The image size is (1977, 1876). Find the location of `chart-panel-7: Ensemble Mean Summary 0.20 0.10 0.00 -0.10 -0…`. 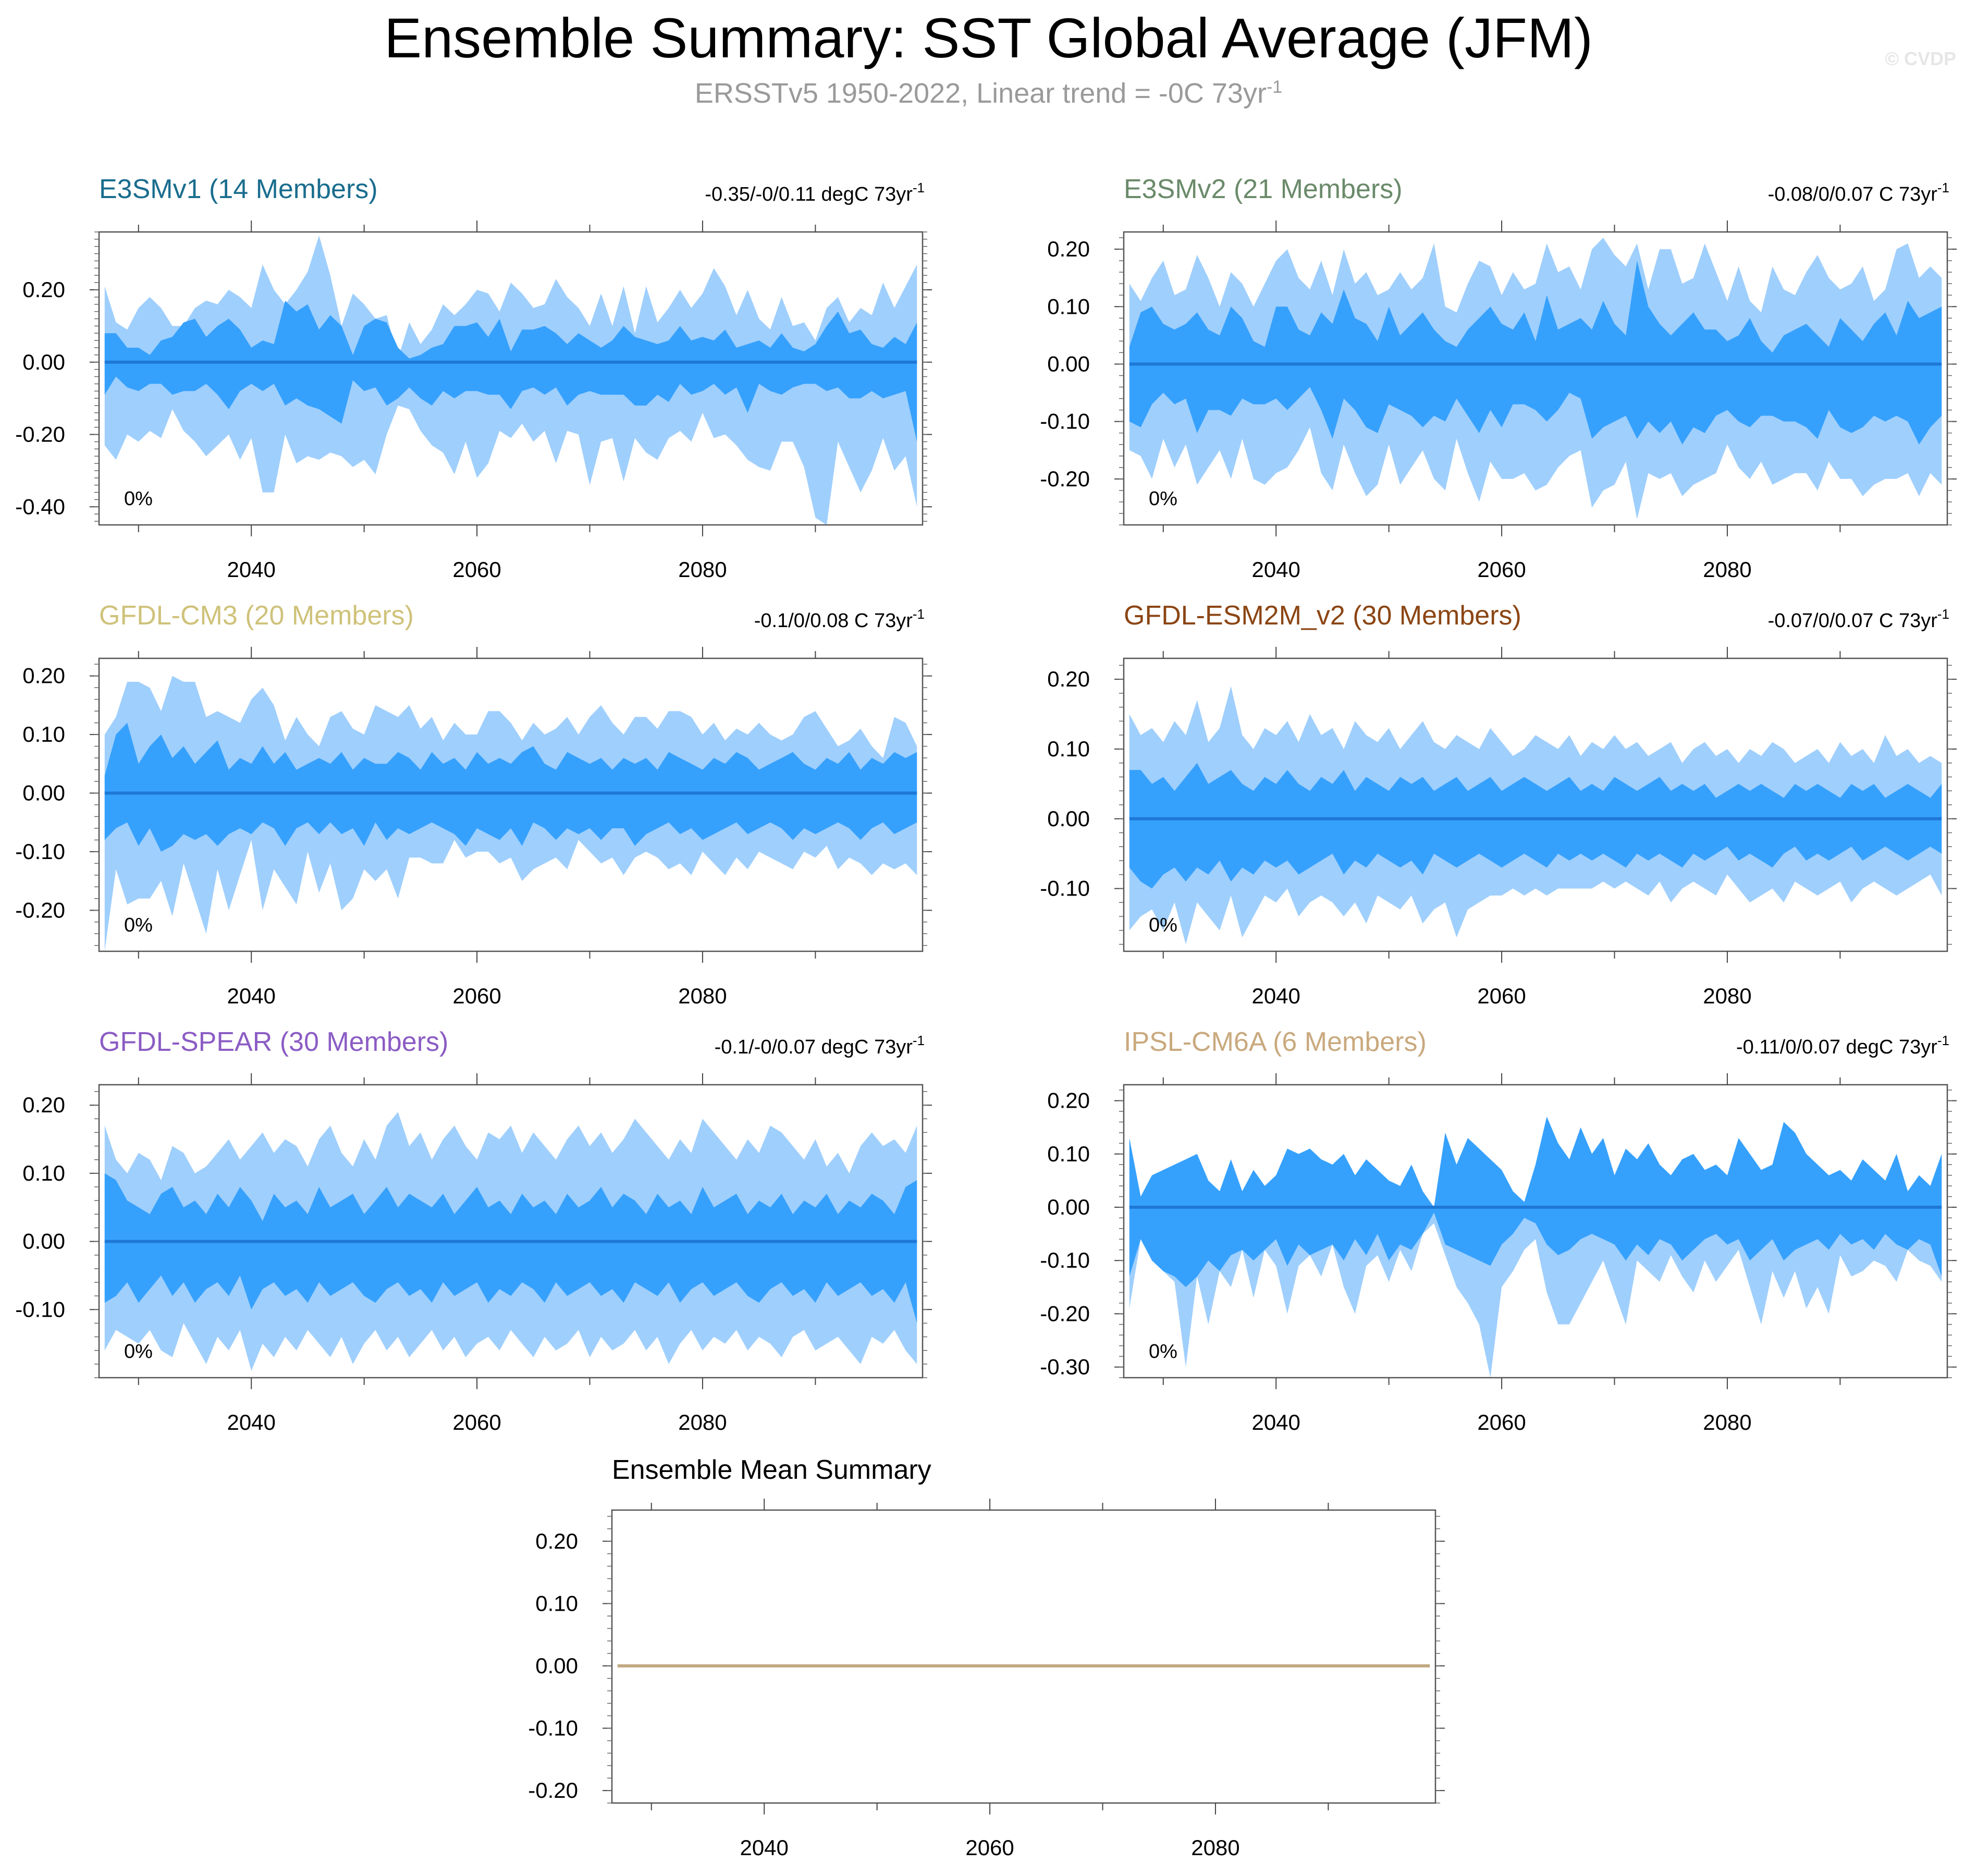

chart-panel-7: Ensemble Mean Summary 0.20 0.10 0.00 -0.10 -0… is located at coordinates (986, 1657).